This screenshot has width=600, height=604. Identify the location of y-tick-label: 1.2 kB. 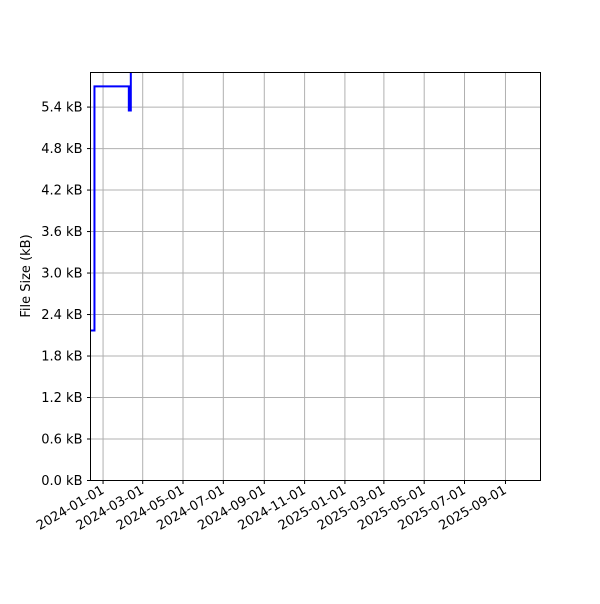
(61, 398).